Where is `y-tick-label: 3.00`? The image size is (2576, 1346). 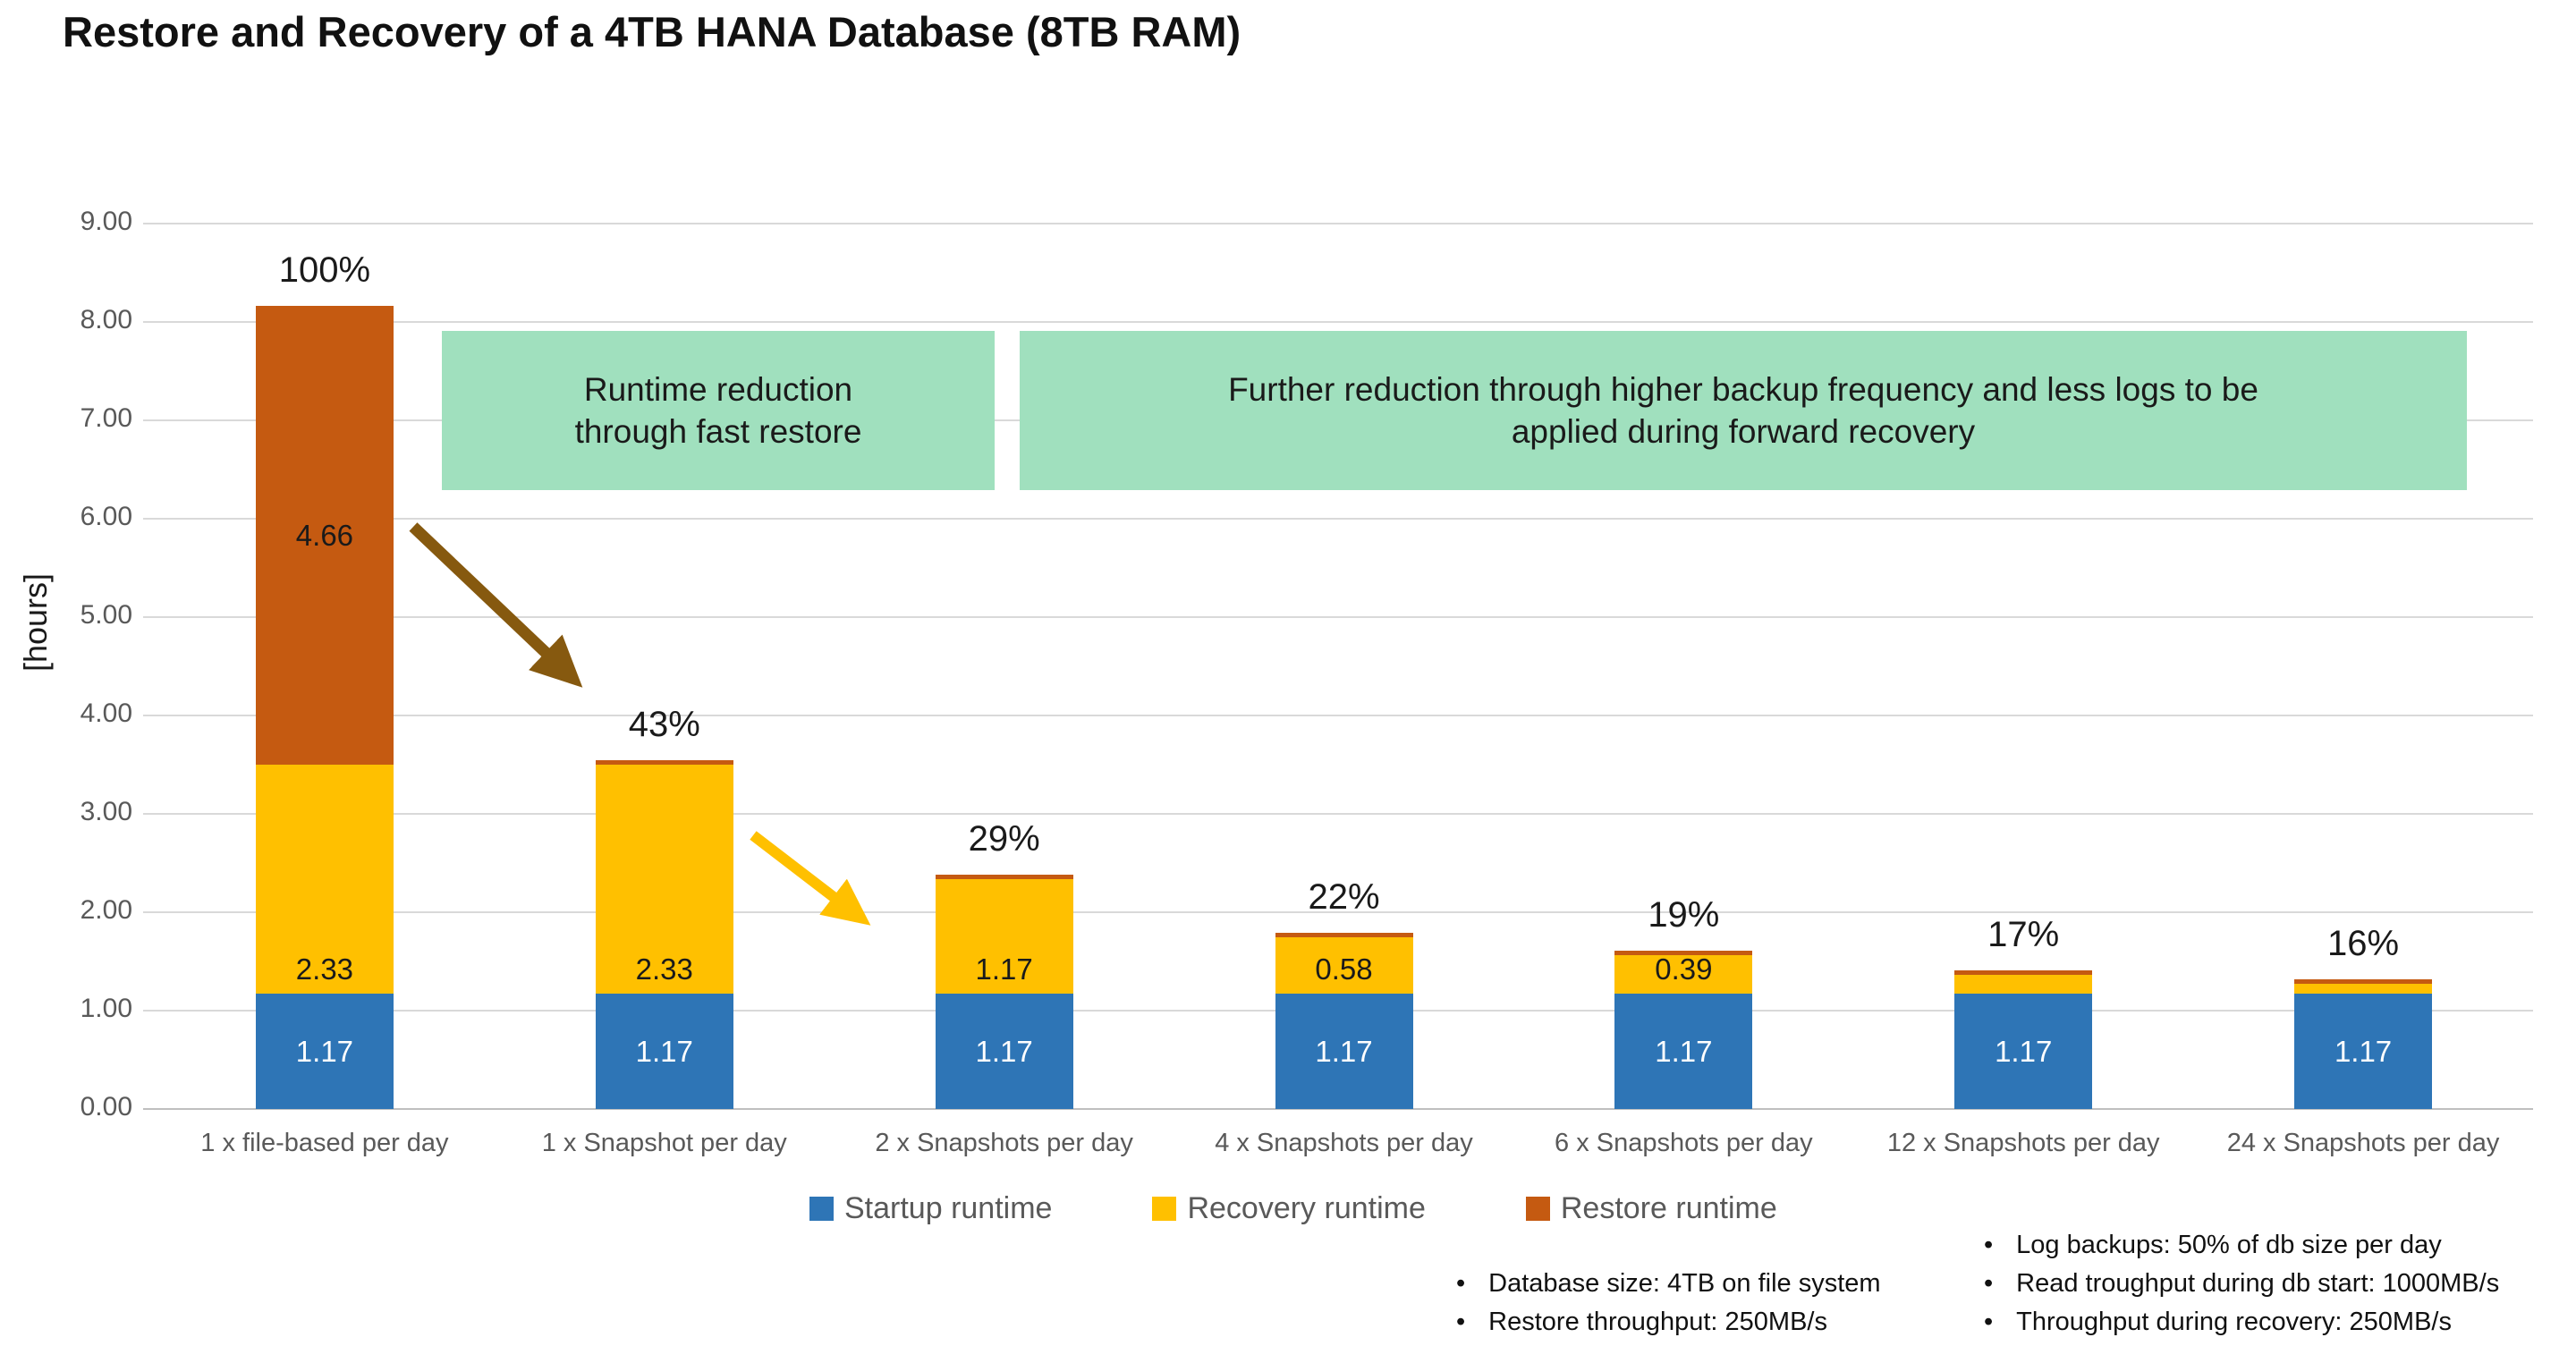 y-tick-label: 3.00 is located at coordinates (106, 811).